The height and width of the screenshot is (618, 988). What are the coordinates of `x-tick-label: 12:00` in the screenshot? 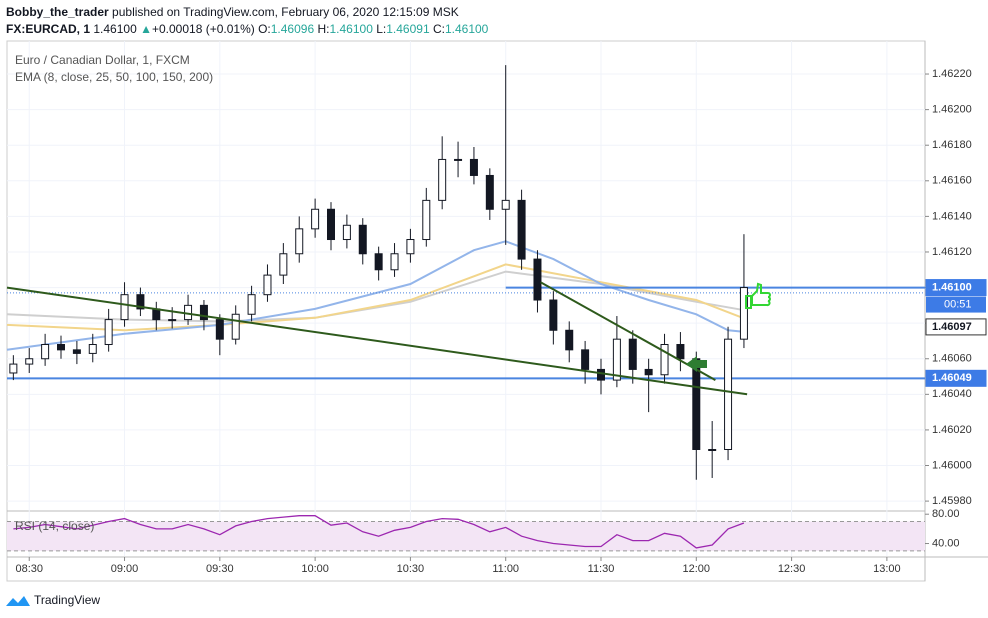 It's located at (697, 569).